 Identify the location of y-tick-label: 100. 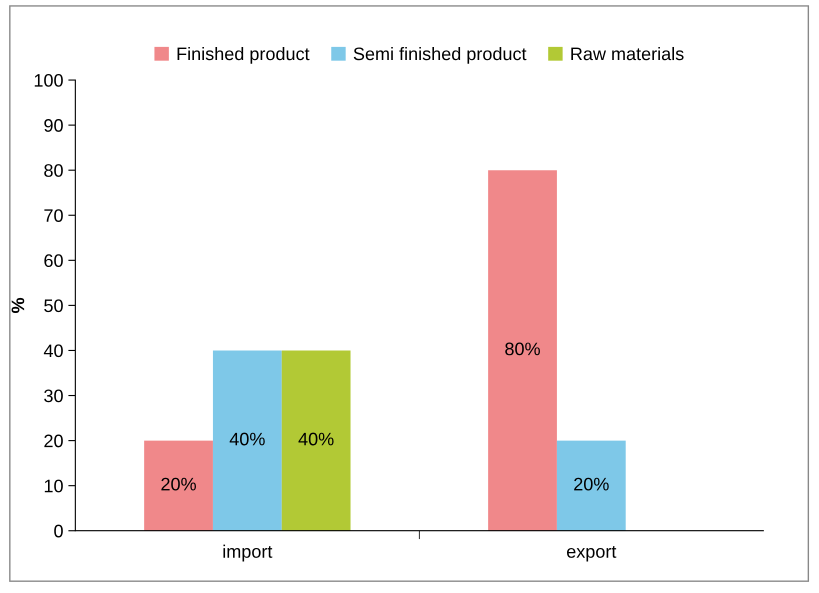
(48, 80).